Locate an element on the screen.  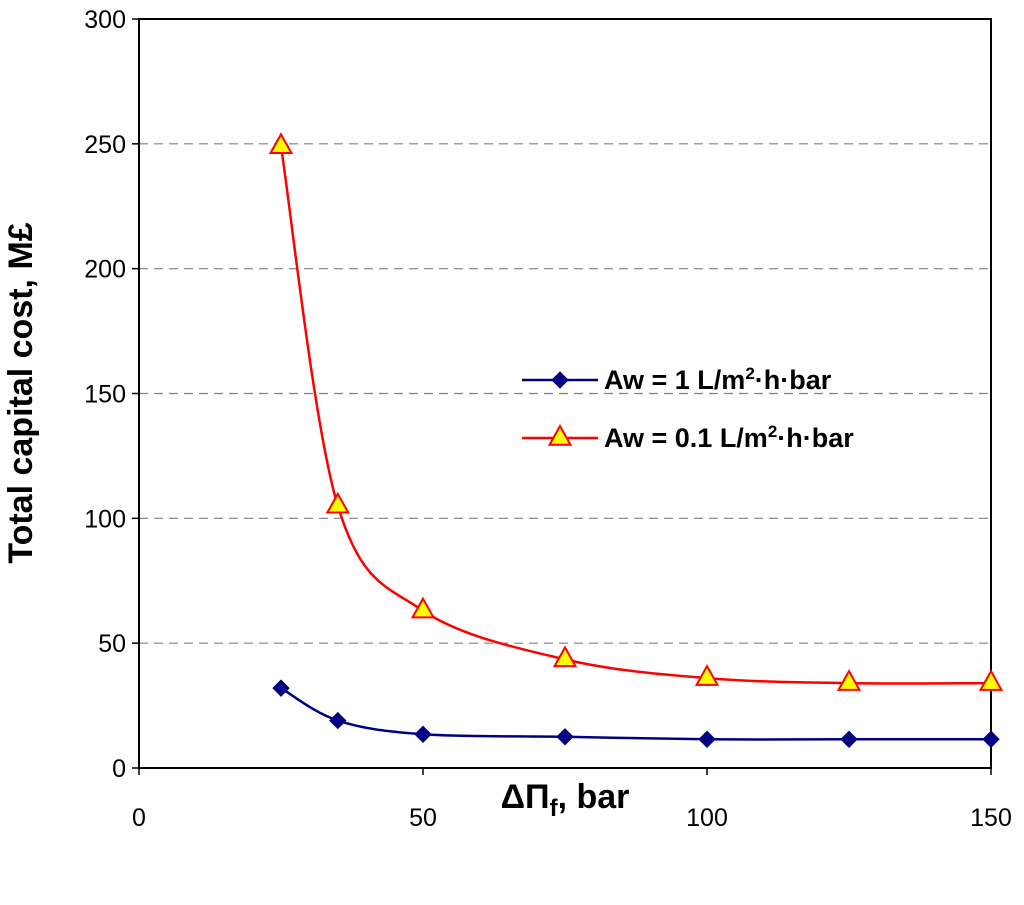
y-tick-label: 100 is located at coordinates (105, 519).